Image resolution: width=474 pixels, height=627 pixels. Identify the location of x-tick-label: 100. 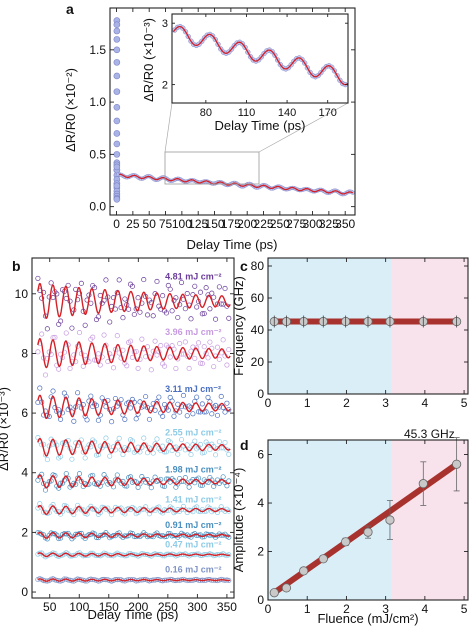
(79, 607).